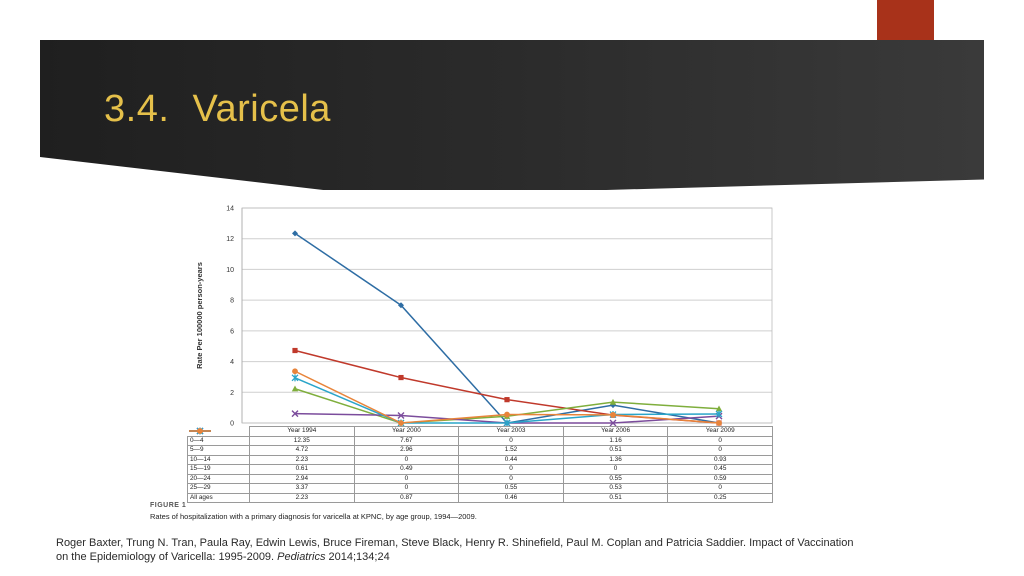 This screenshot has height=576, width=1024. I want to click on table-header-cell: Year 2003, so click(511, 431).